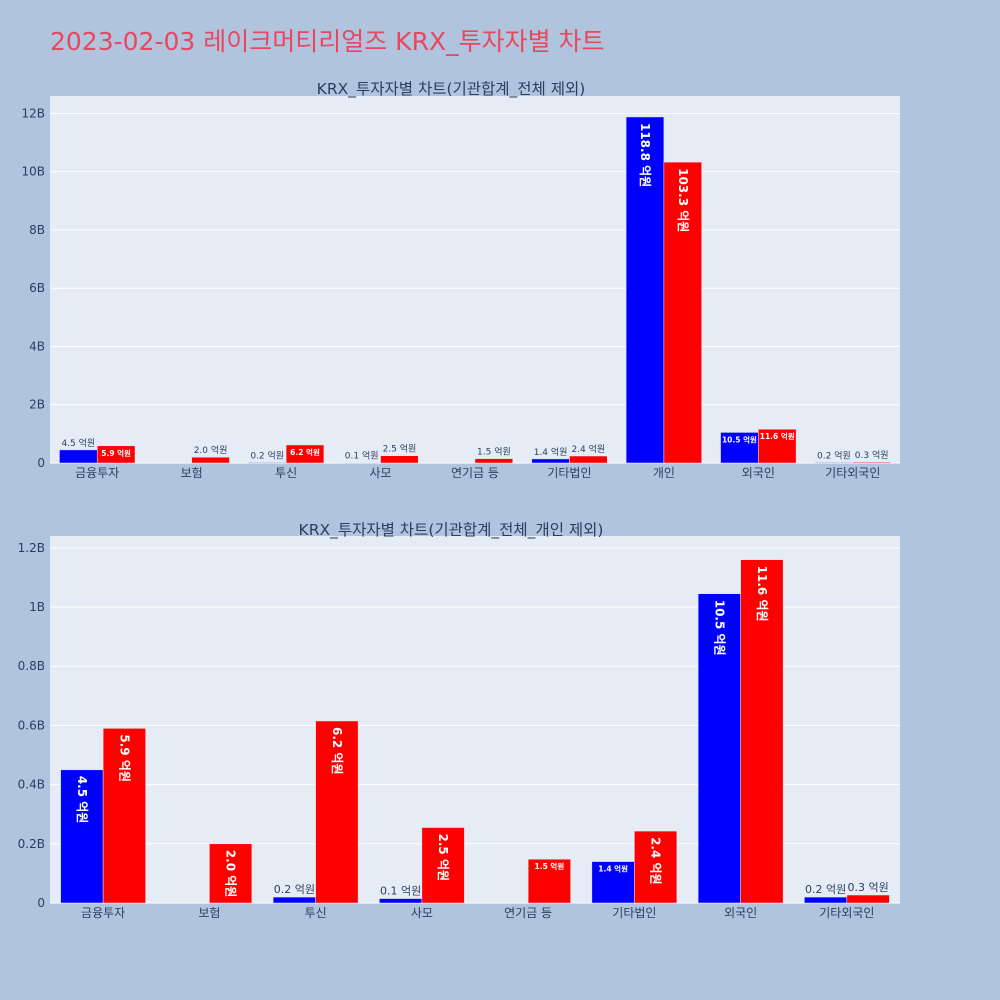 This screenshot has height=1000, width=1000. What do you see at coordinates (31, 548) in the screenshot?
I see `y-tick-label: 1.2B` at bounding box center [31, 548].